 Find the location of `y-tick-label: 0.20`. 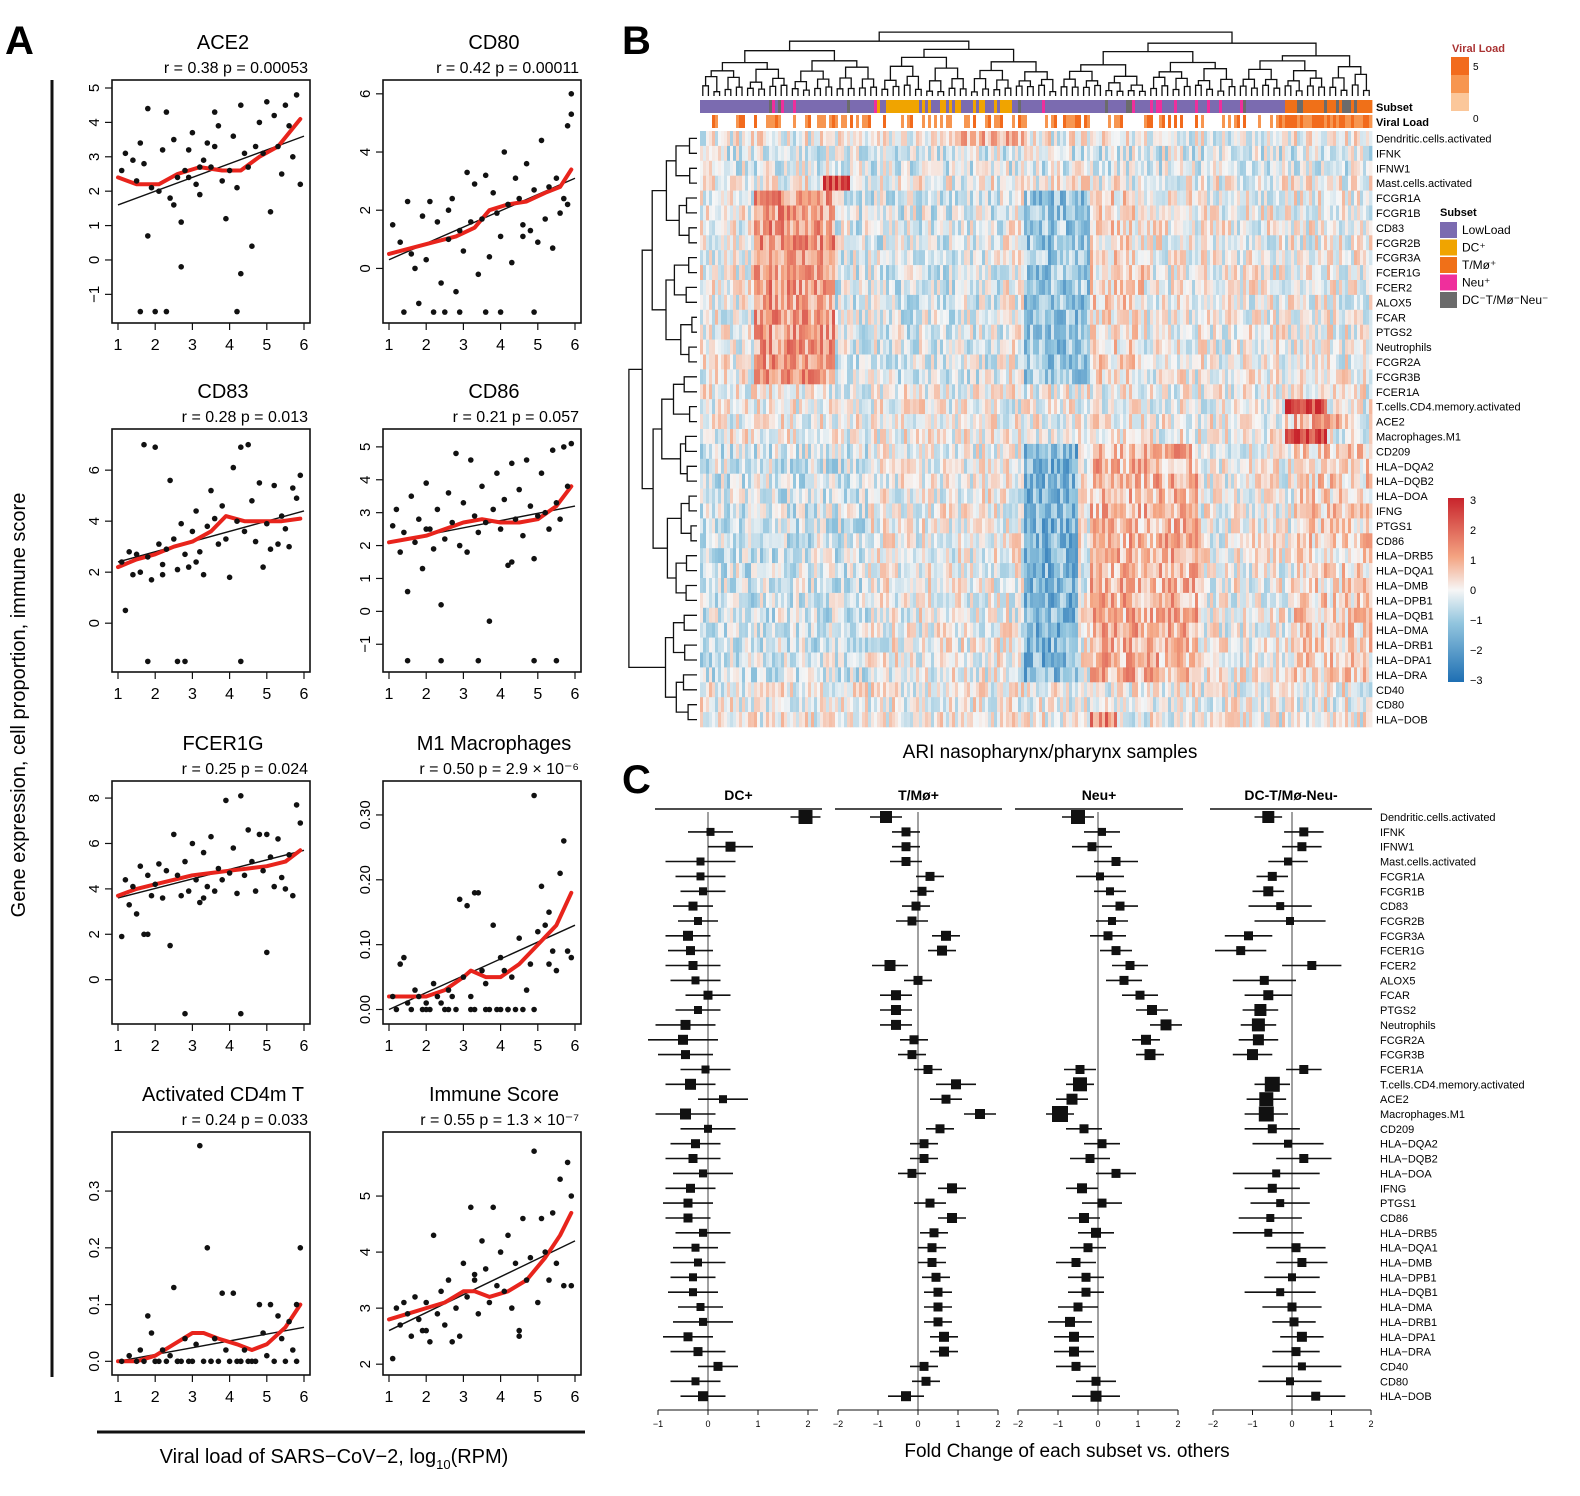

y-tick-label: 0.20 is located at coordinates (365, 879).